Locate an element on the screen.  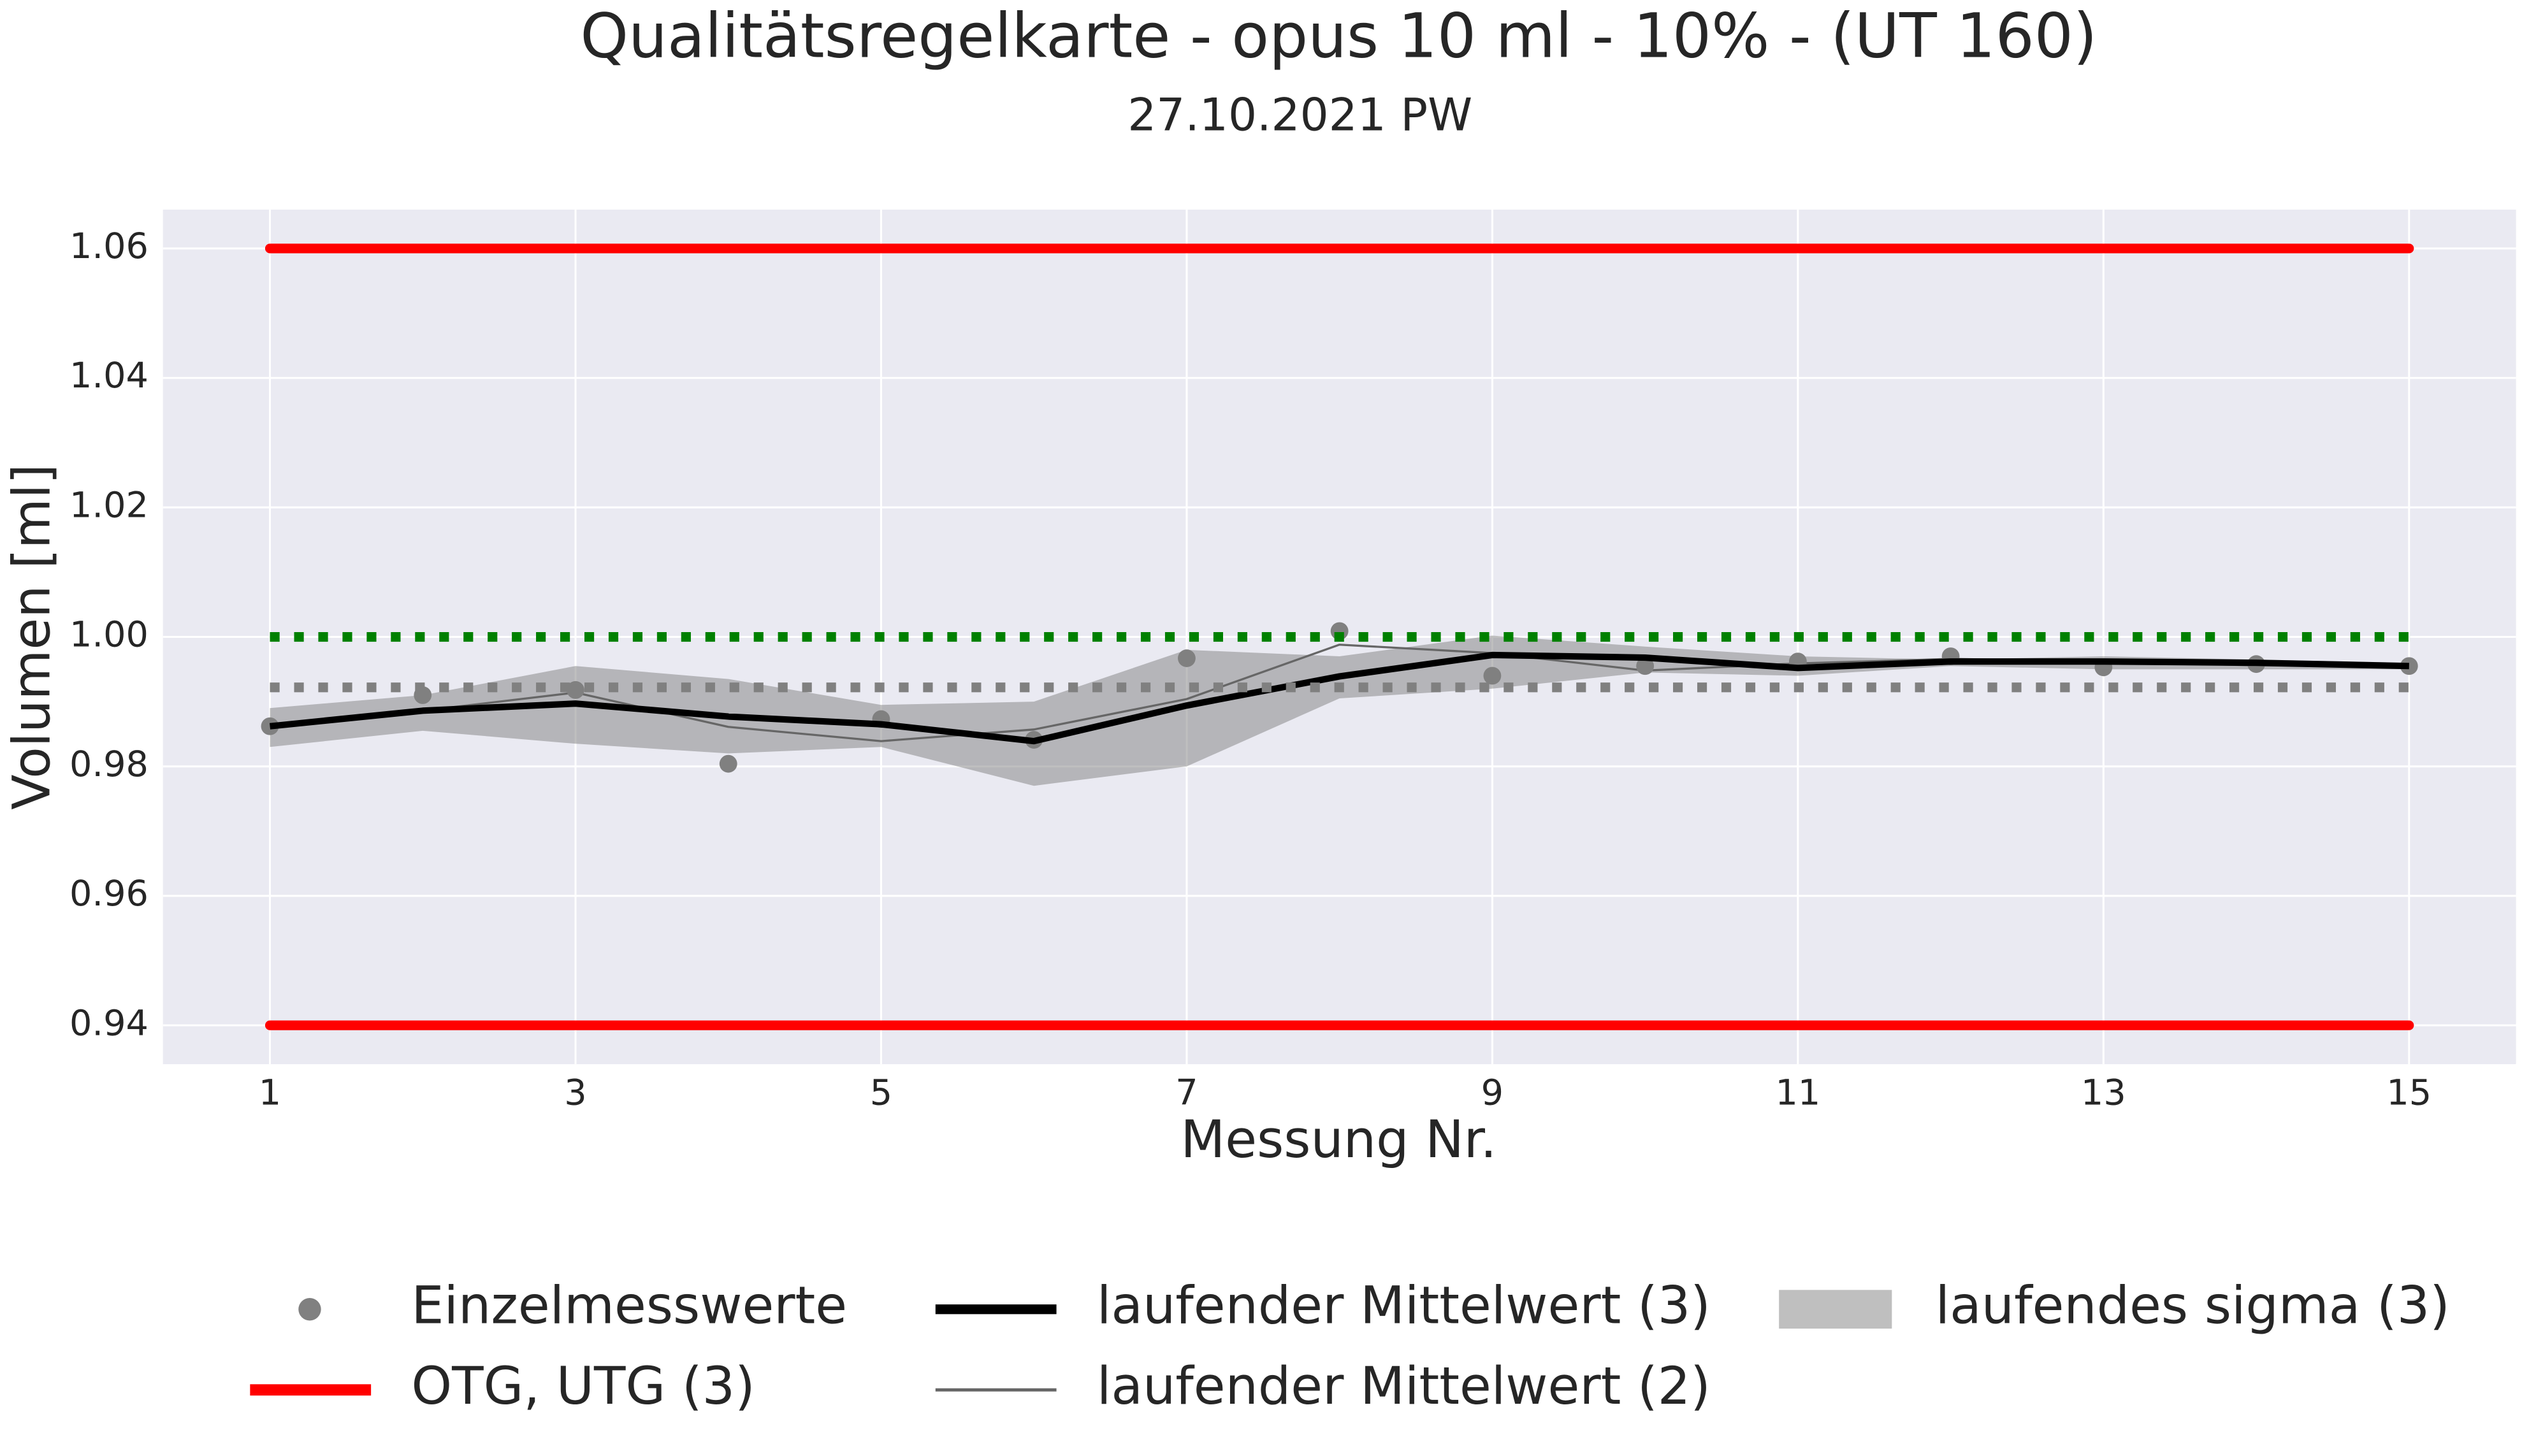
y-tick-label: 1.06 is located at coordinates (109, 246).